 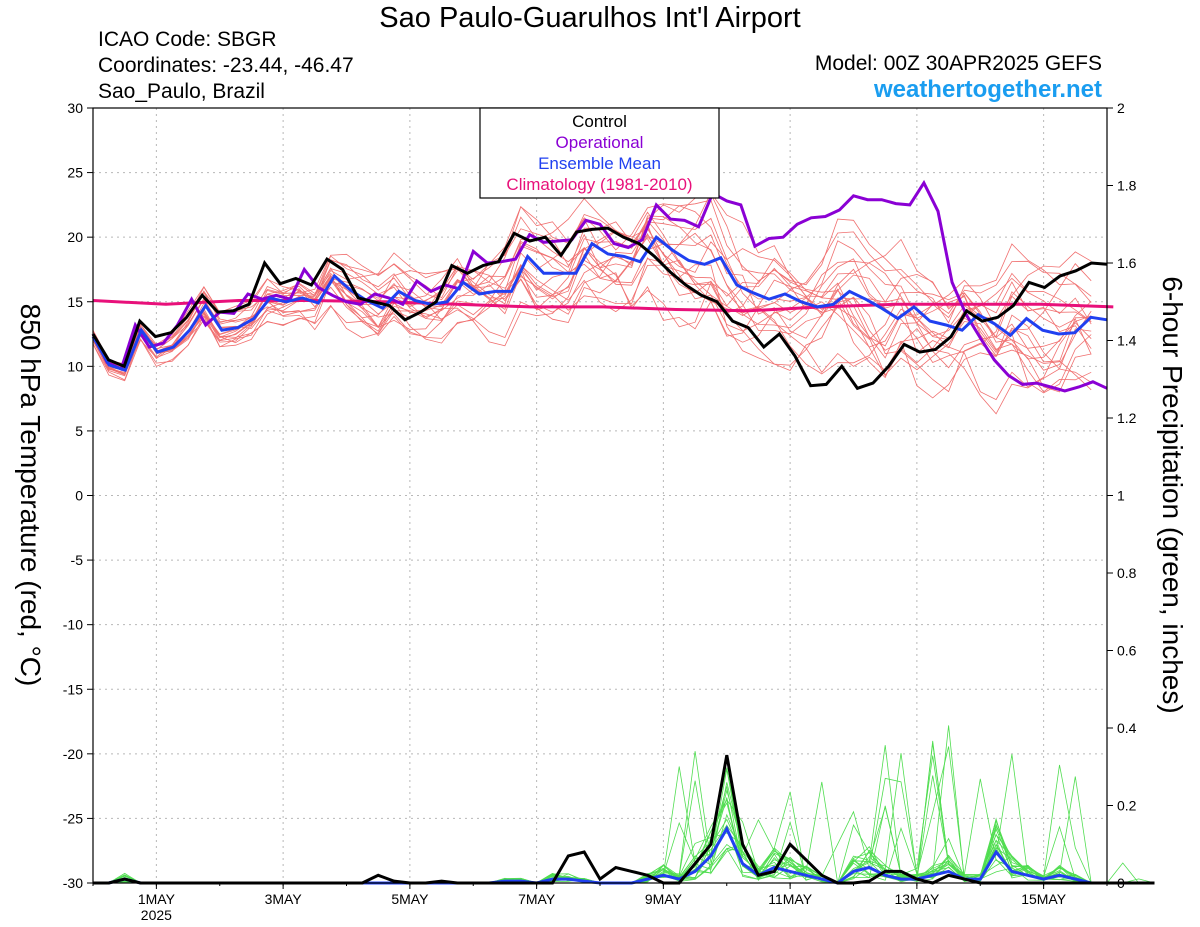 I want to click on y-tick-label: -5, so click(x=77, y=560).